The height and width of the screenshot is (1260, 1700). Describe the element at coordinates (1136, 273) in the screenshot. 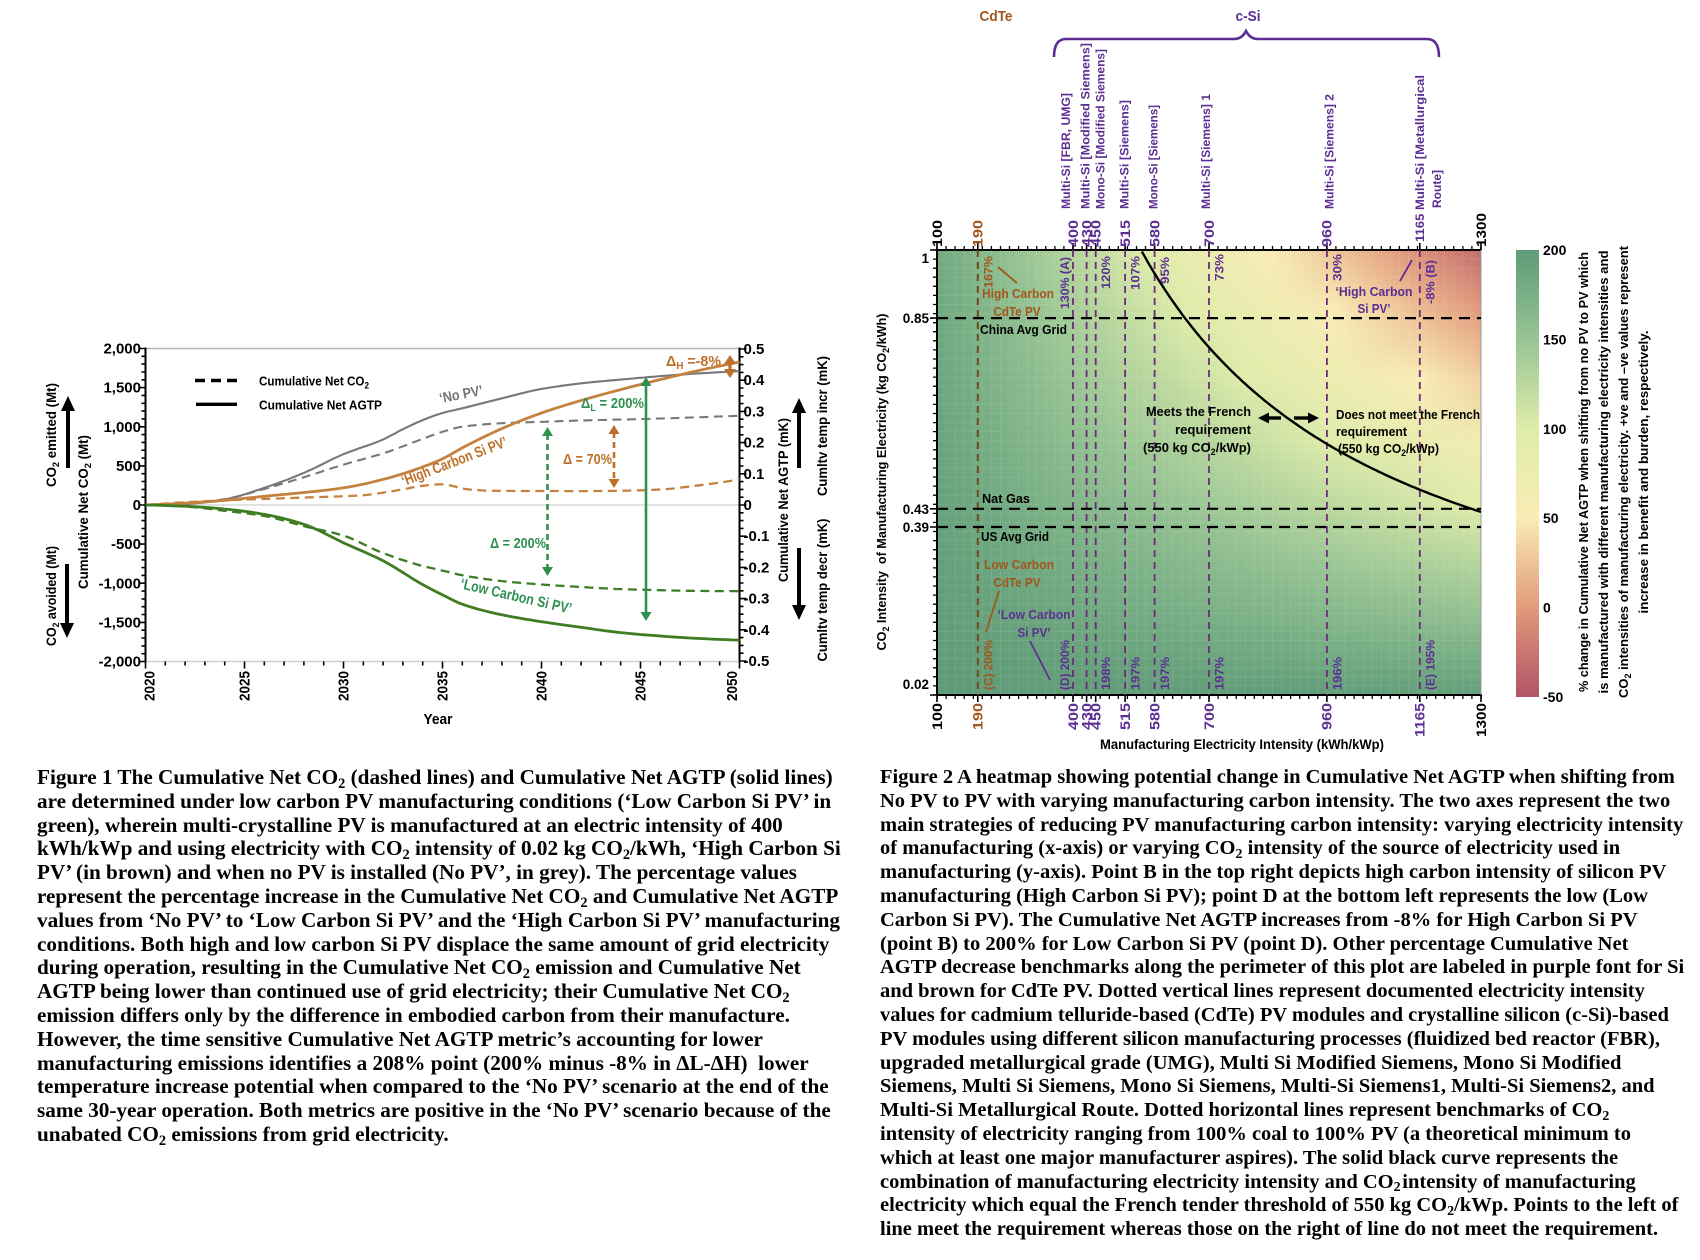

I see `svg-text: 107%` at that location.